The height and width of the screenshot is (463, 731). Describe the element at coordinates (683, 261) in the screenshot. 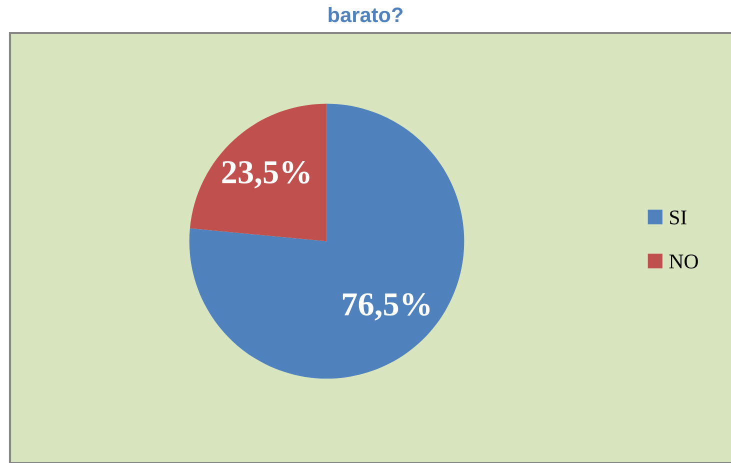

I see `legend-label: NO` at that location.